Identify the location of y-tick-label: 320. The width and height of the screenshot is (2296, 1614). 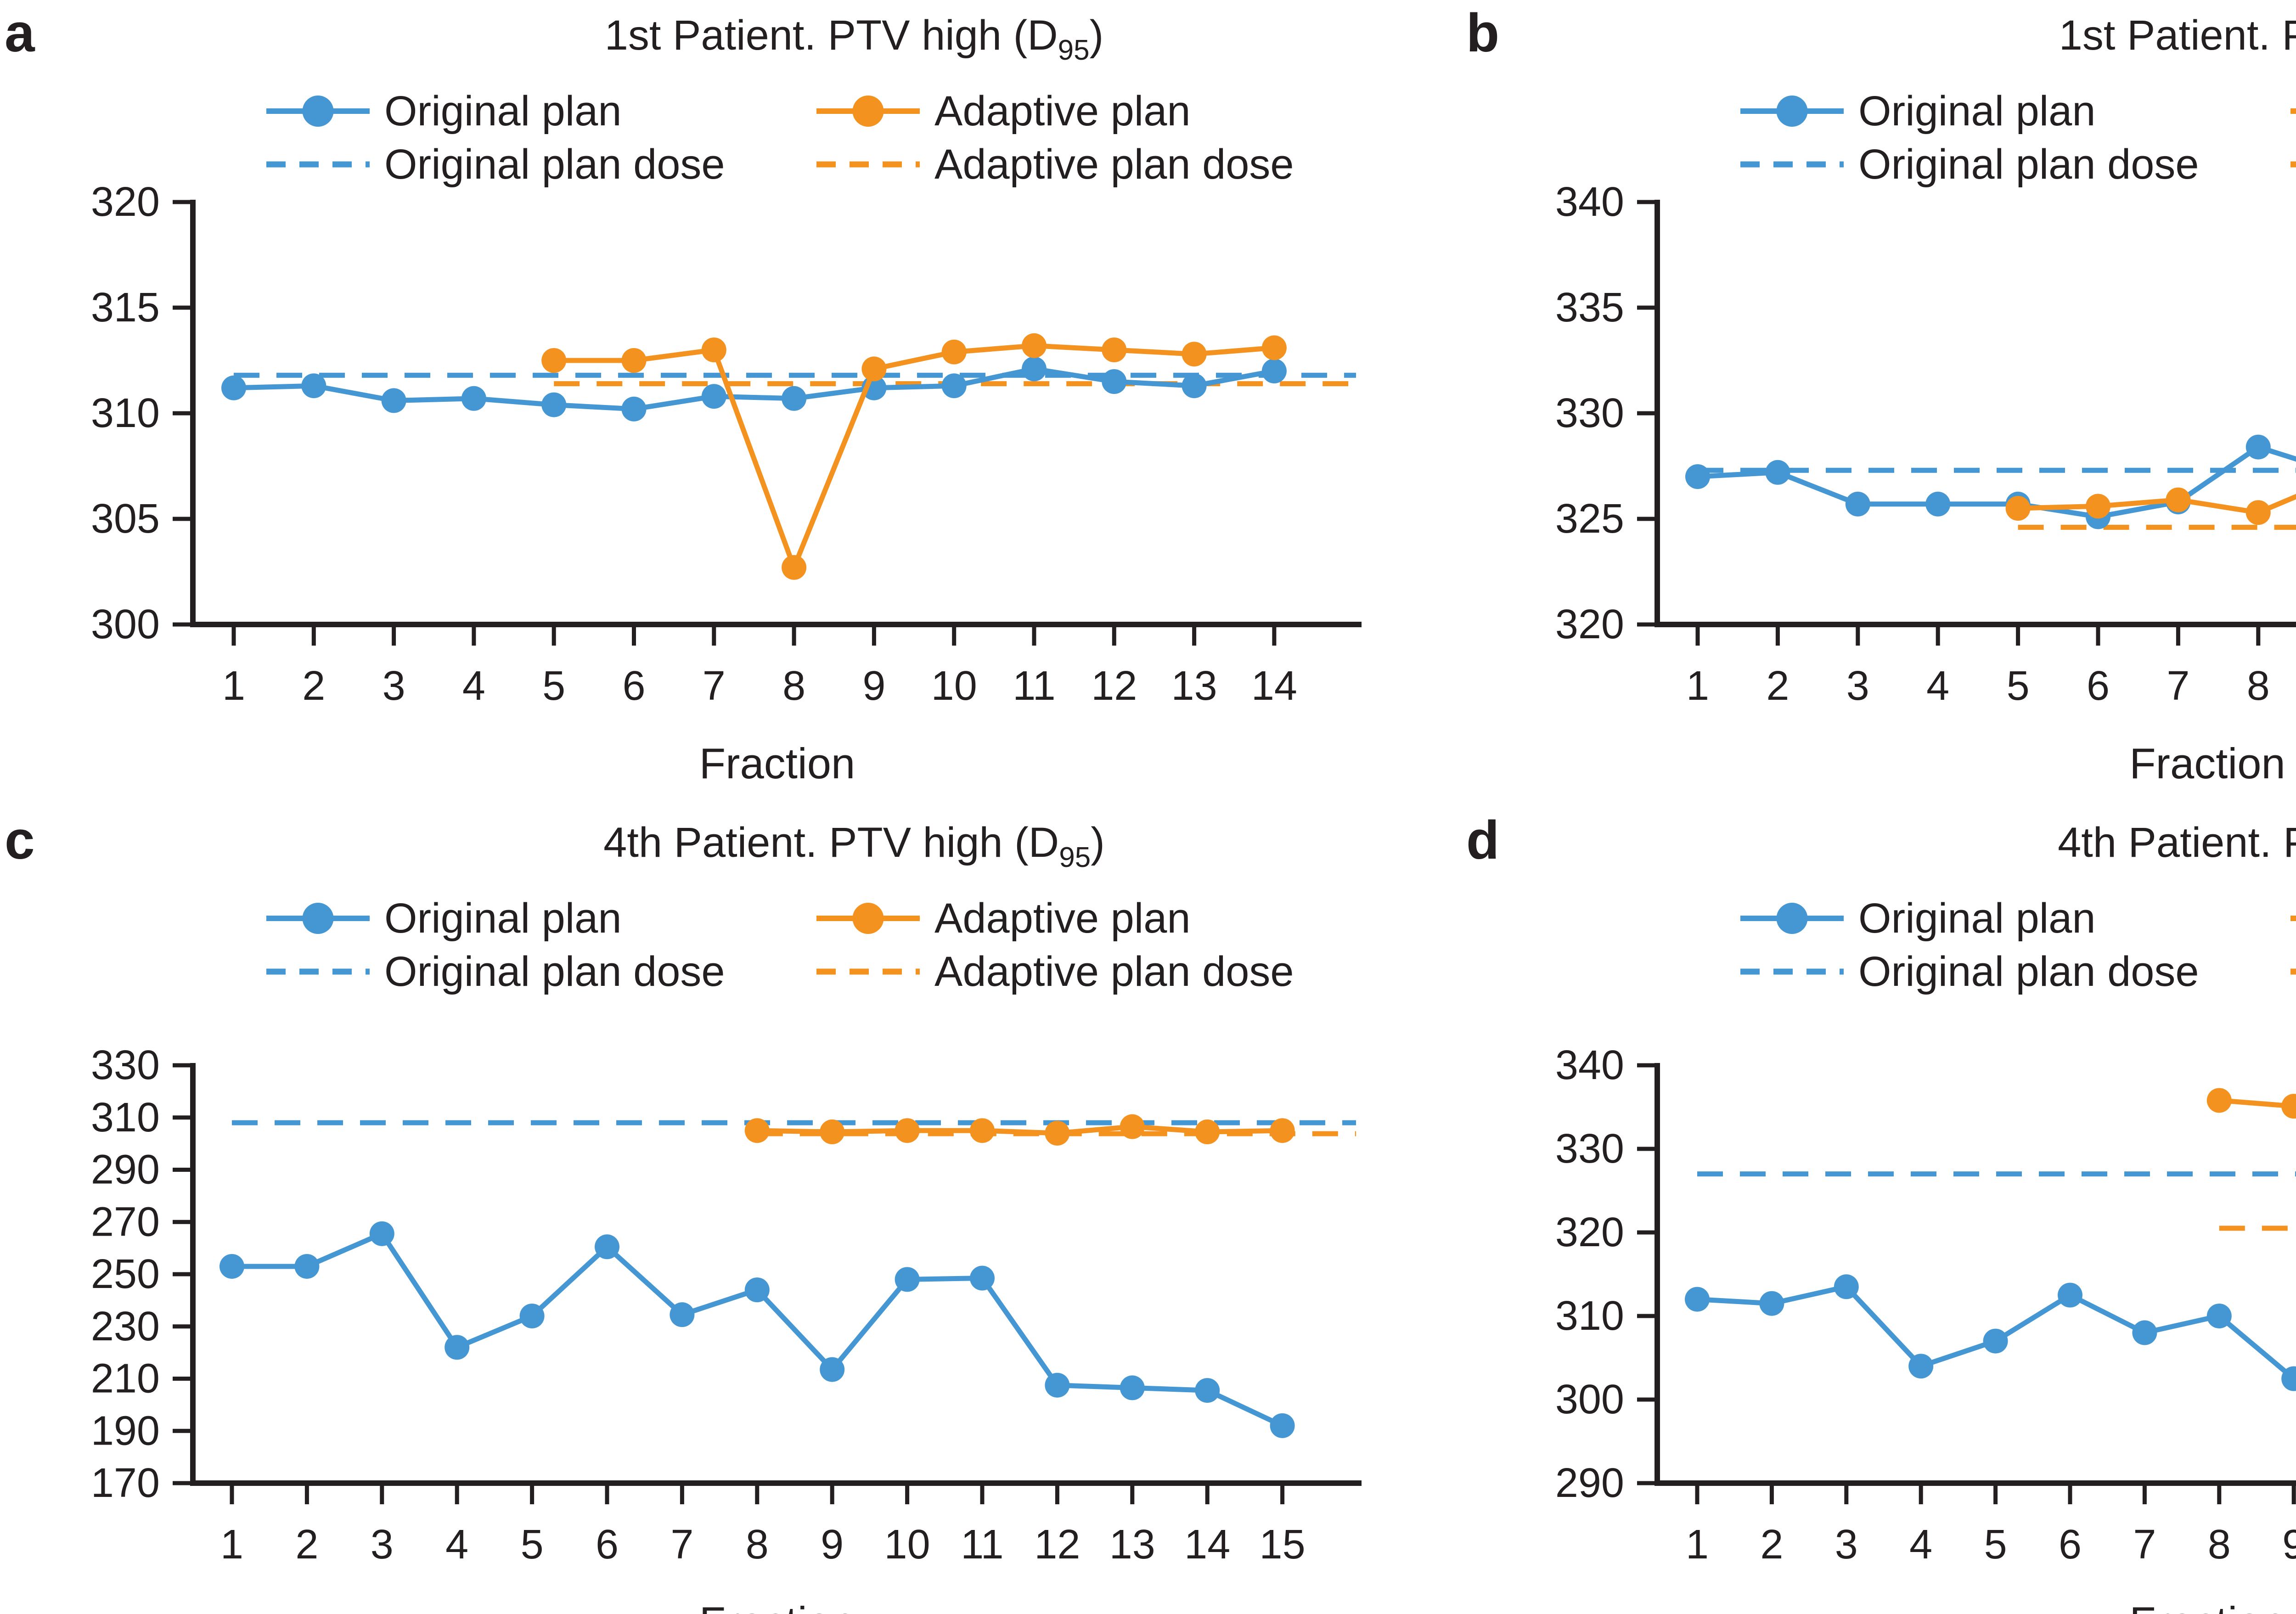
(1589, 624).